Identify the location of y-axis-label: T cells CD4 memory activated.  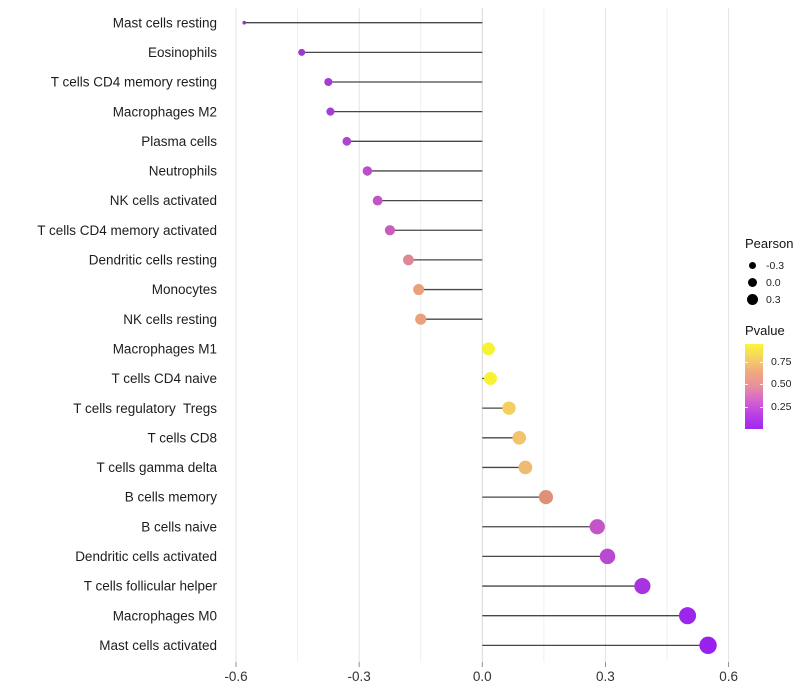
(127, 230).